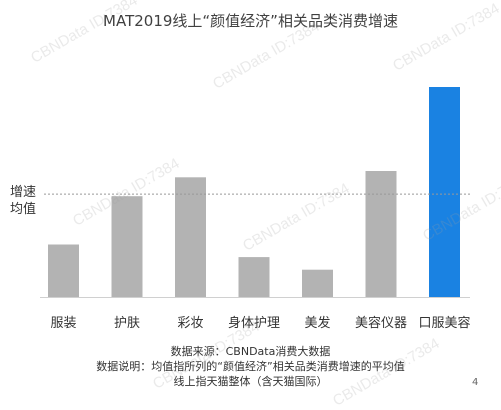 The width and height of the screenshot is (501, 410). I want to click on bar-美发, so click(317, 283).